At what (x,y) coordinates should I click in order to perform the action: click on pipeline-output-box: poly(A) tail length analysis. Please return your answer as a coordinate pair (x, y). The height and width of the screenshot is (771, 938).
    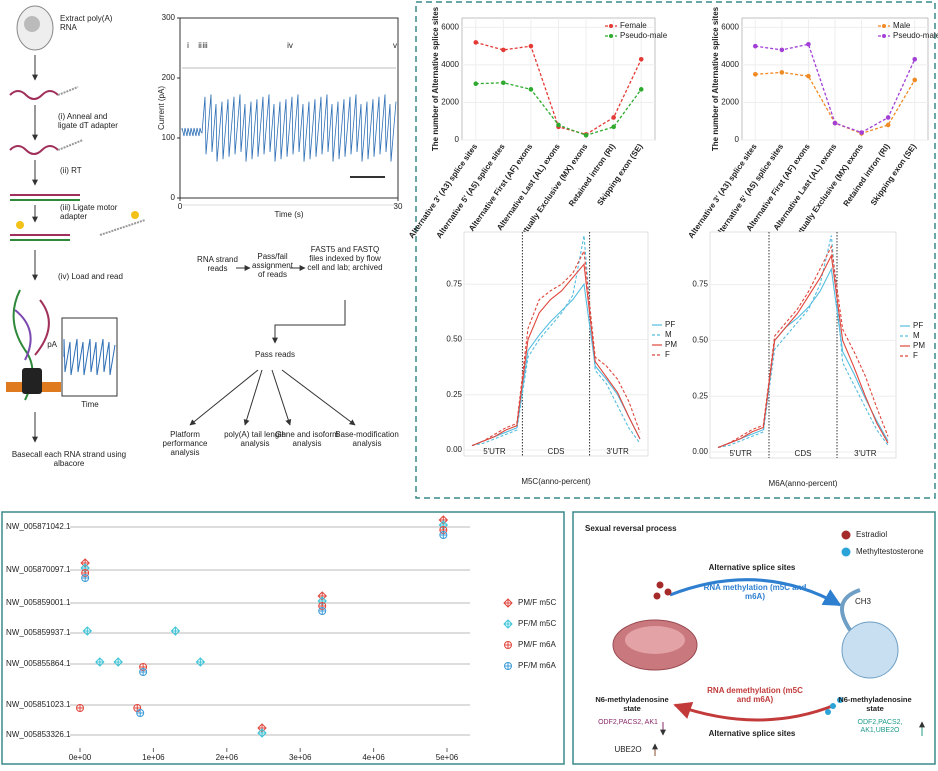
    Looking at the image, I should click on (255, 439).